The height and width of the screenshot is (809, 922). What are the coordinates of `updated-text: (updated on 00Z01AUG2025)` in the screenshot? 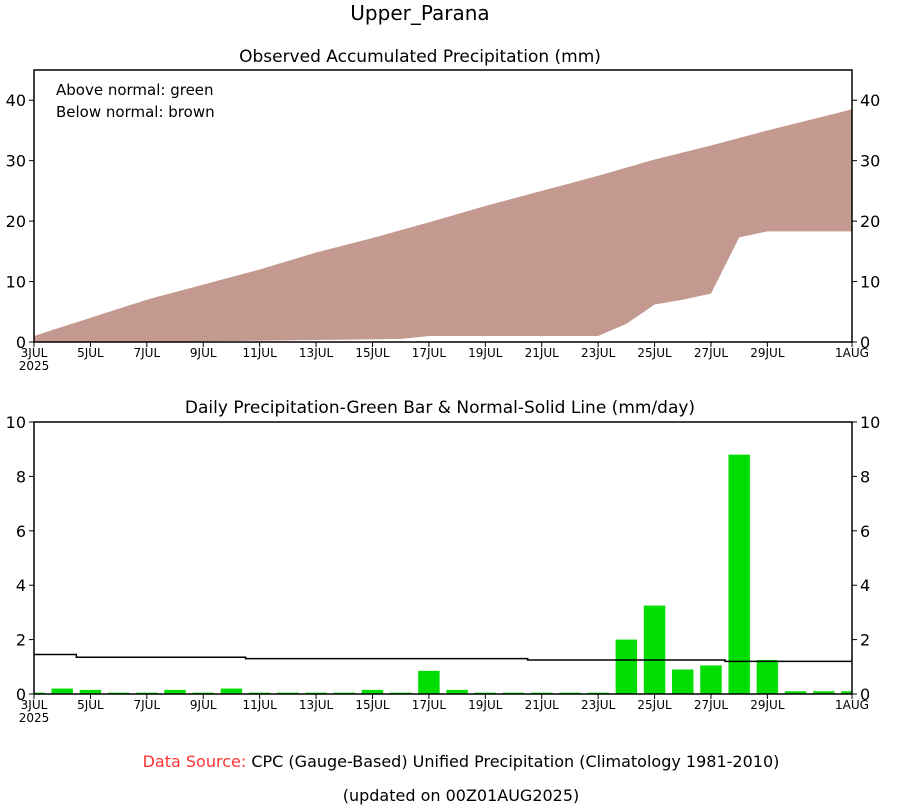 It's located at (461, 795).